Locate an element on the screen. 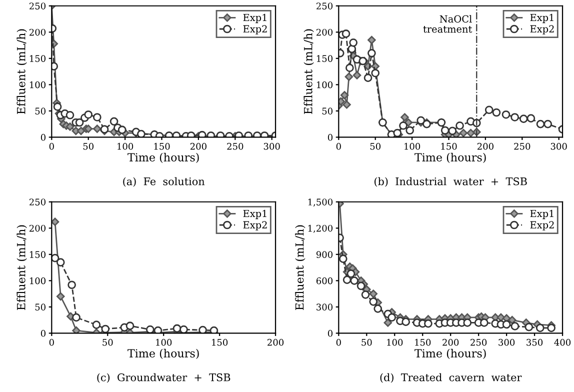 This screenshot has height=392, width=574. y-tick-label: 1,500 is located at coordinates (320, 202).